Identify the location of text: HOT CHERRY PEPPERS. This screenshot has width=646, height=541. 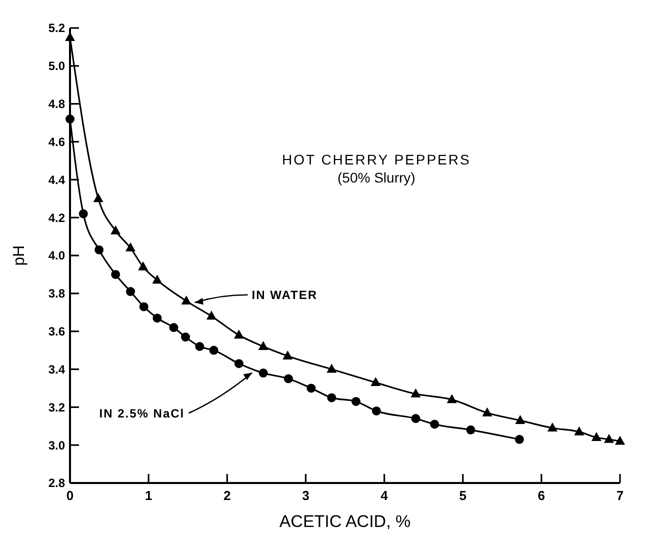
(376, 160).